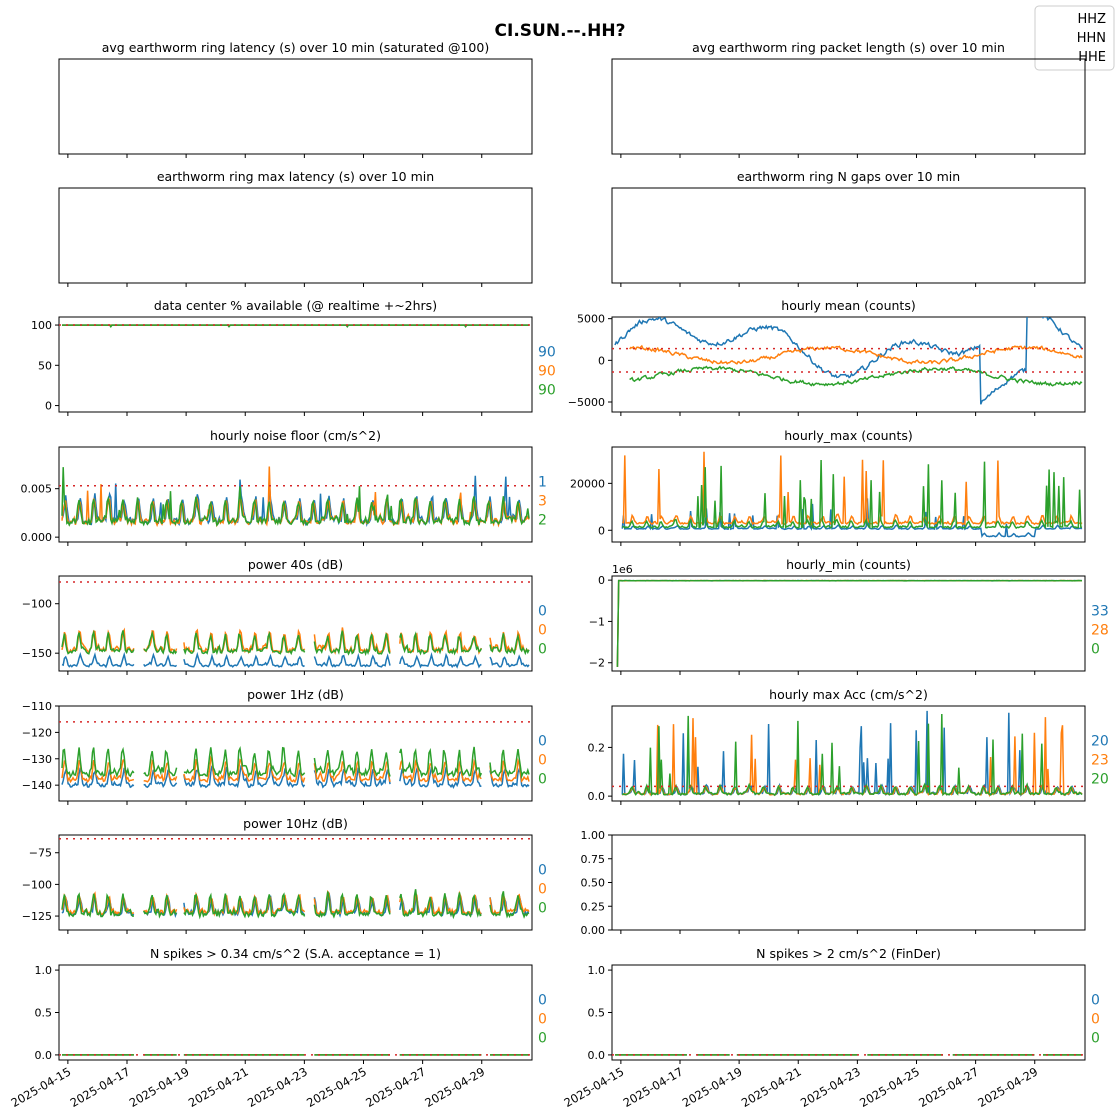 This screenshot has height=1120, width=1120. Describe the element at coordinates (1100, 780) in the screenshot. I see `side-label-hhe: 20` at that location.